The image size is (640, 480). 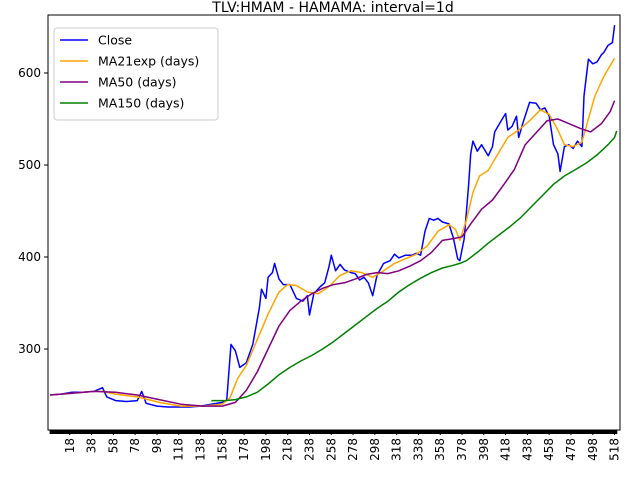 What do you see at coordinates (115, 40) in the screenshot?
I see `legend-label: Close` at bounding box center [115, 40].